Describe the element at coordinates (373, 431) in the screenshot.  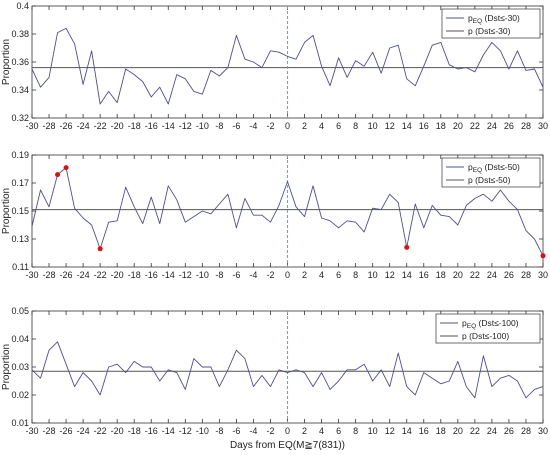
I see `x-tick-label: 10` at that location.